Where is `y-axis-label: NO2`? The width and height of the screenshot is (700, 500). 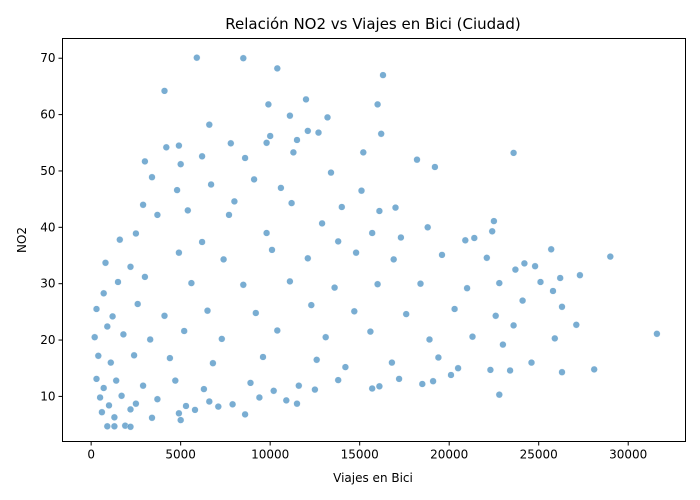
y-axis-label: NO2 is located at coordinates (22, 240).